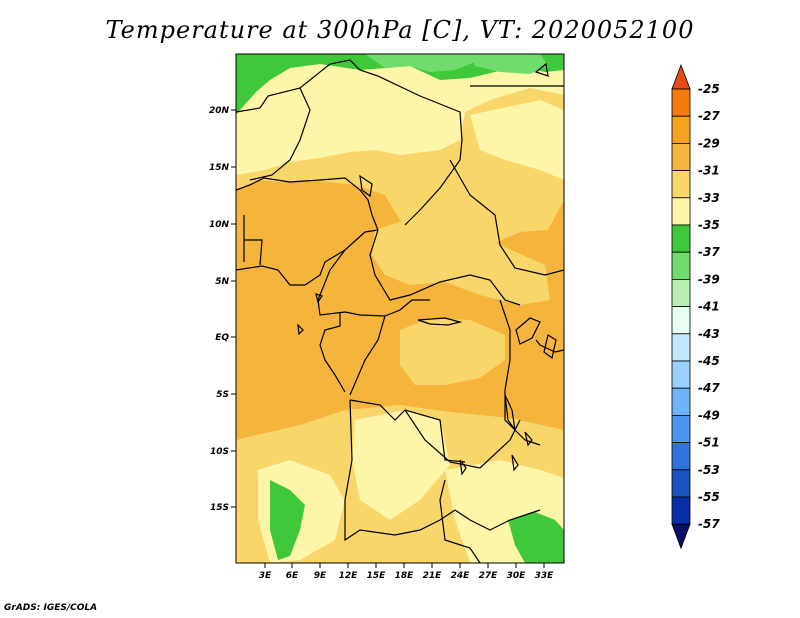  What do you see at coordinates (265, 576) in the screenshot?
I see `lon-label: 3E` at bounding box center [265, 576].